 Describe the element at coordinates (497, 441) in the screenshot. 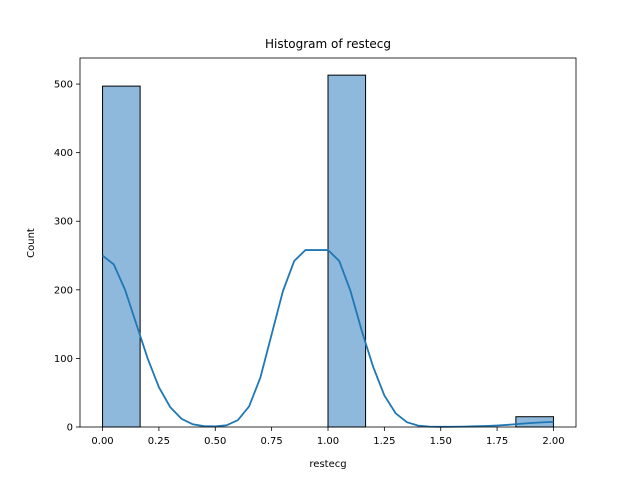

I see `x-tick-label: 1.75` at that location.